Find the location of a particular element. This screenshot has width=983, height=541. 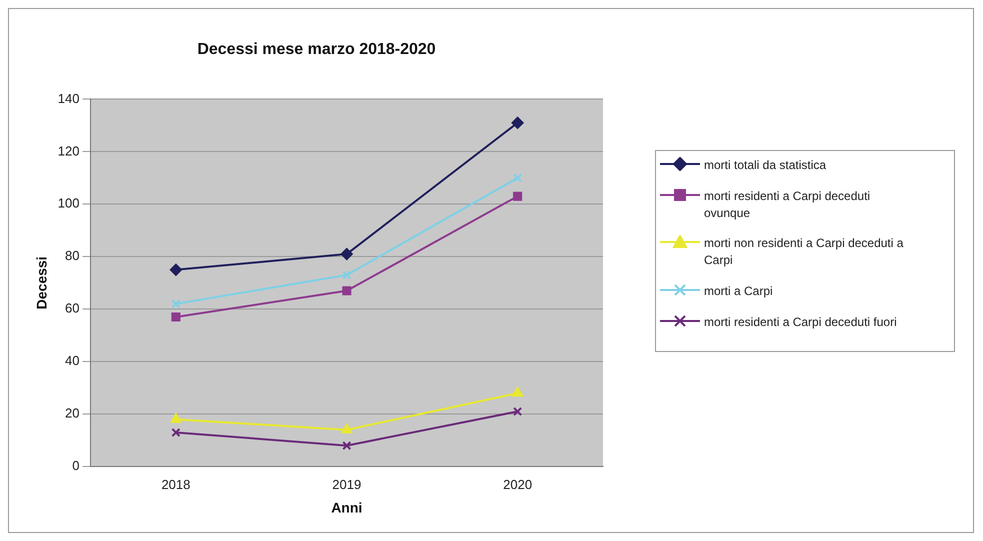

y-axis-title: Decessi is located at coordinates (41, 283).